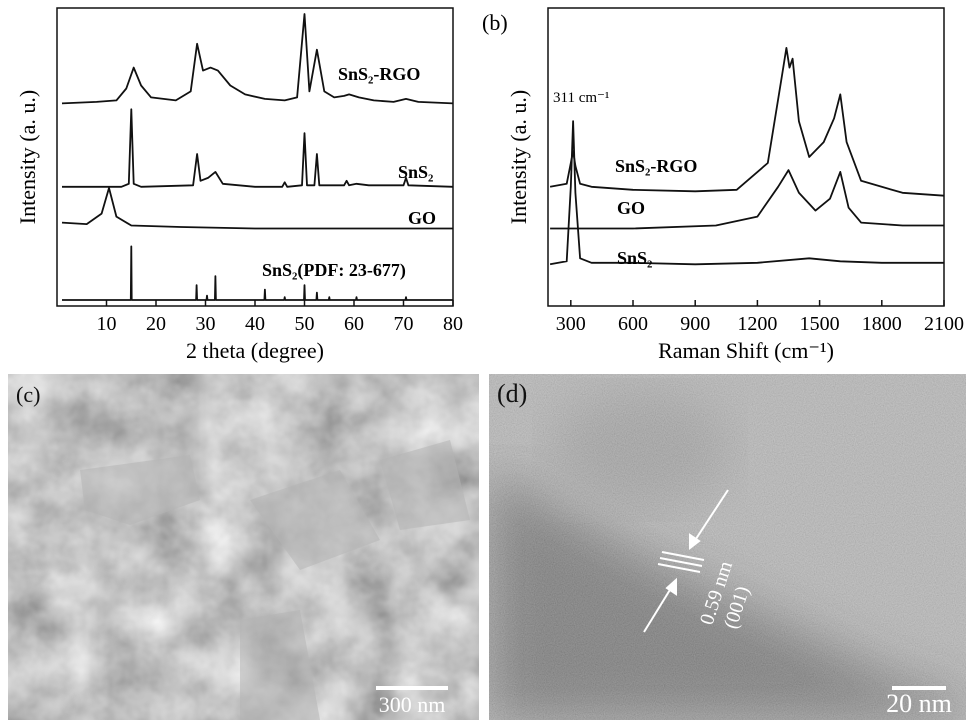  What do you see at coordinates (107, 324) in the screenshot?
I see `x-tick-label: 10` at bounding box center [107, 324].